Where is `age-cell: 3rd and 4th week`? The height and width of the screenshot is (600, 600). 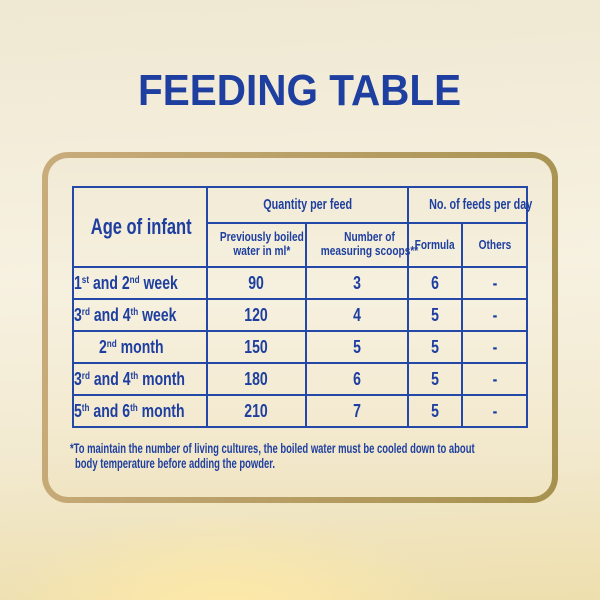 age-cell: 3rd and 4th week is located at coordinates (139, 315).